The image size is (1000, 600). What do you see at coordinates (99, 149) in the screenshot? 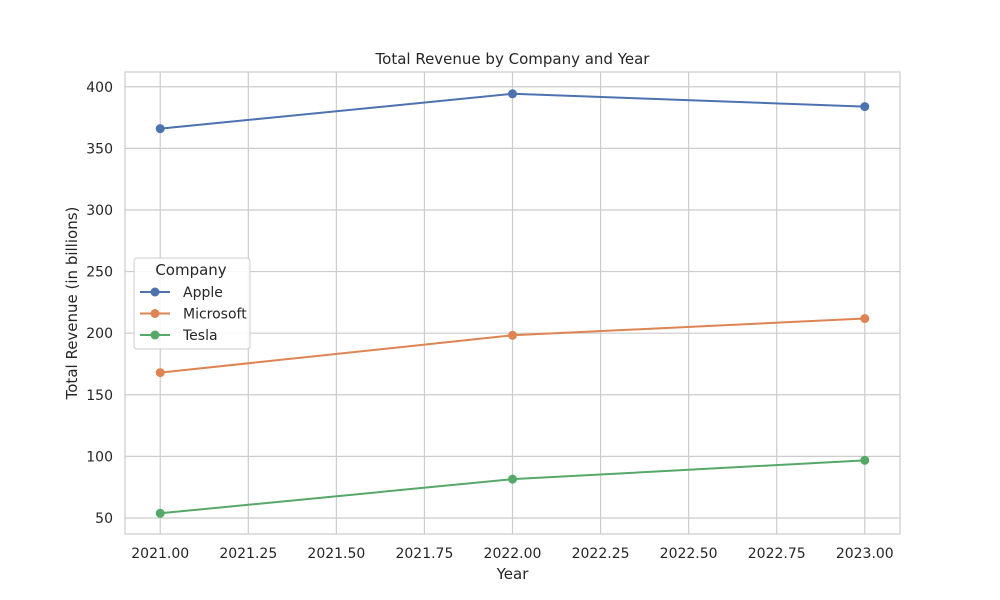
I see `y-tick-label: 350` at bounding box center [99, 149].